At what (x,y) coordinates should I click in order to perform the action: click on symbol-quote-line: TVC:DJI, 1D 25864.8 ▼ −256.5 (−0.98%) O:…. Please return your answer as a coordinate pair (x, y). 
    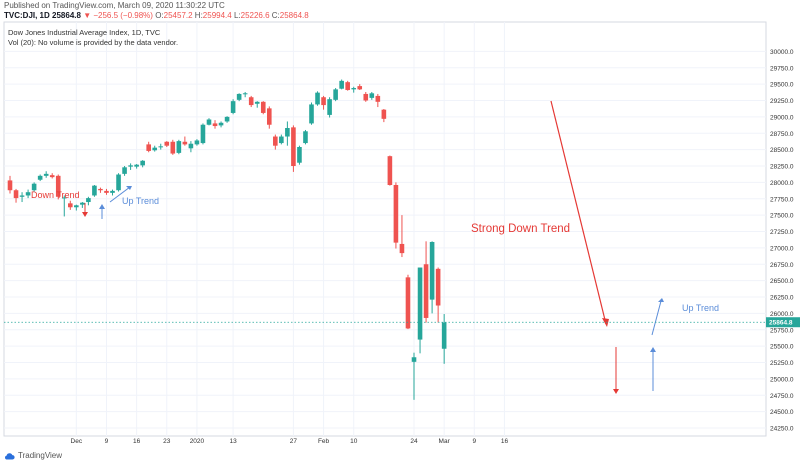
    Looking at the image, I should click on (156, 15).